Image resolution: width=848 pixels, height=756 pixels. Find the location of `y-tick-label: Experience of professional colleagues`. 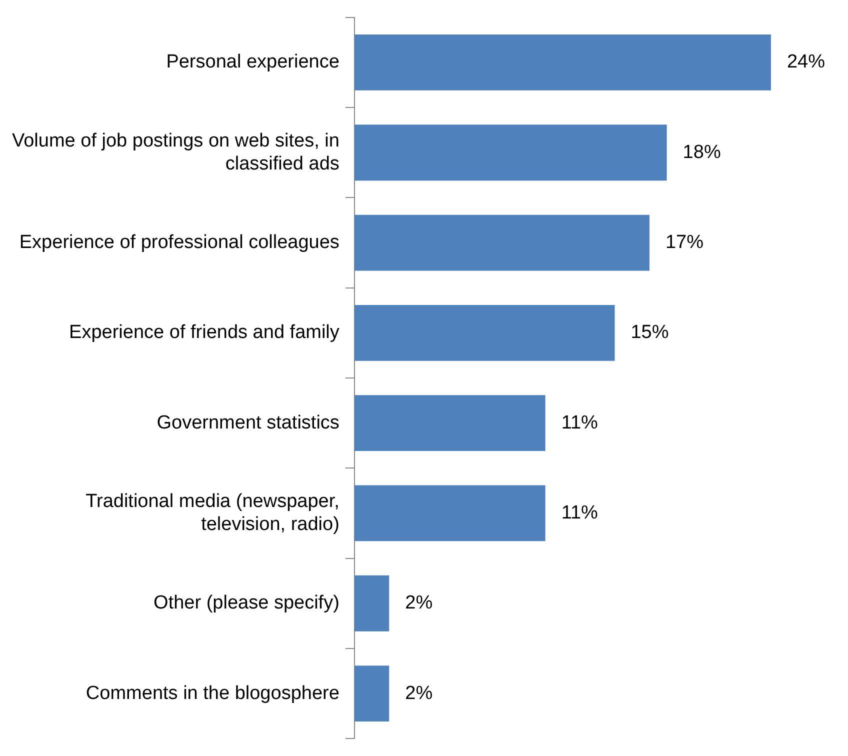

y-tick-label: Experience of professional colleagues is located at coordinates (179, 243).